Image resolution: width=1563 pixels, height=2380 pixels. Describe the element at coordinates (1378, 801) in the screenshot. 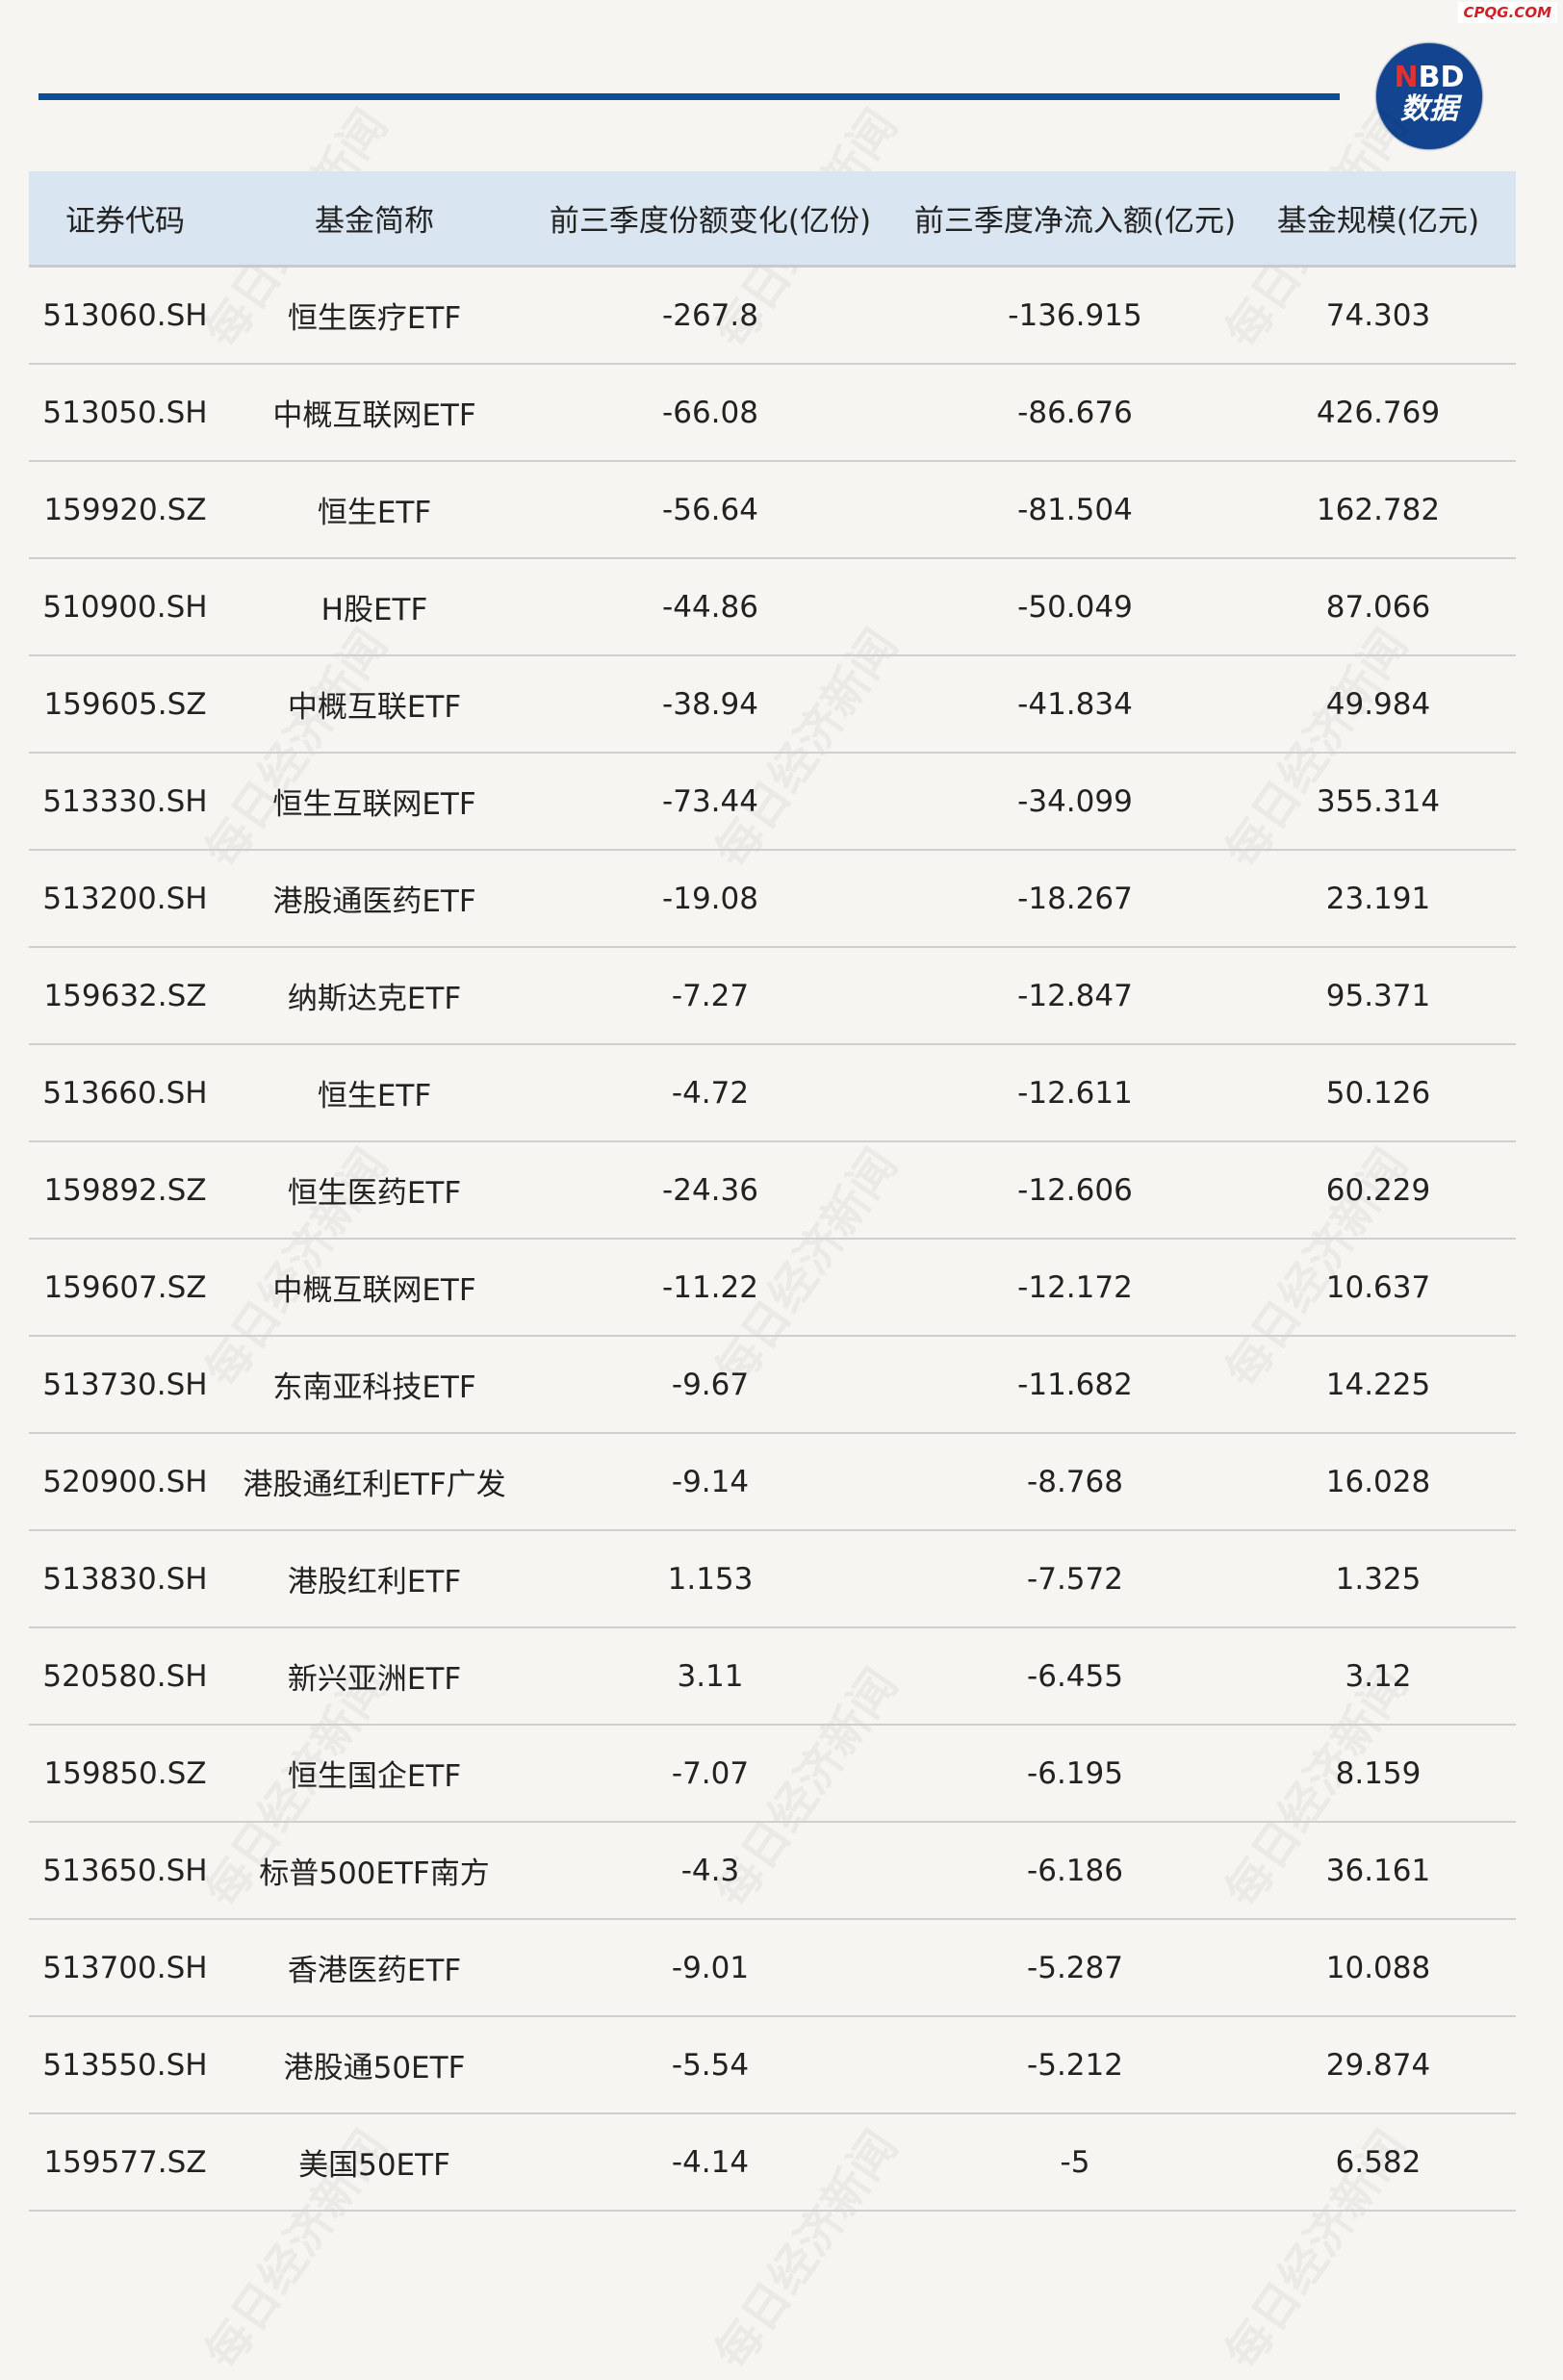

I see `cell-fund-size: 355.314` at that location.